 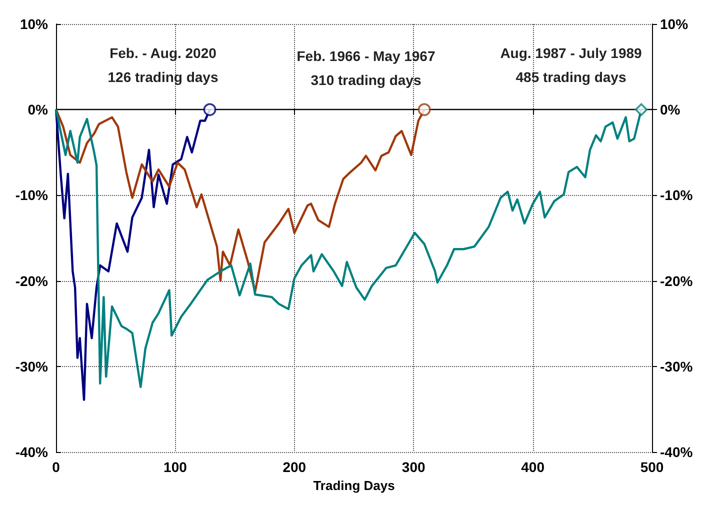 I want to click on y2-tick-label: -10%, so click(x=677, y=195).